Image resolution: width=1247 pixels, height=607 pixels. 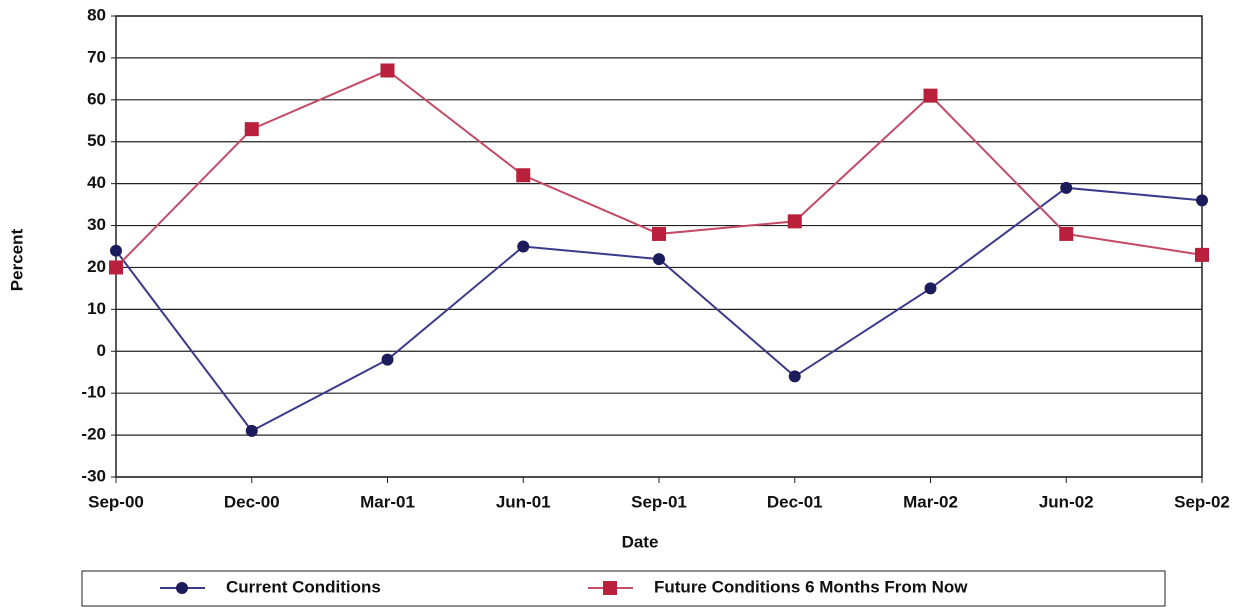 What do you see at coordinates (659, 501) in the screenshot?
I see `x-tick-label: Sep-01` at bounding box center [659, 501].